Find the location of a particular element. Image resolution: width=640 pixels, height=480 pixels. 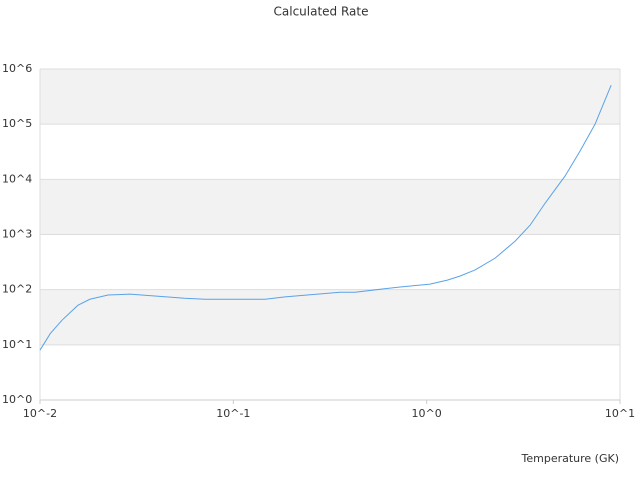

y-tick-label: 10^6 is located at coordinates (17, 68).